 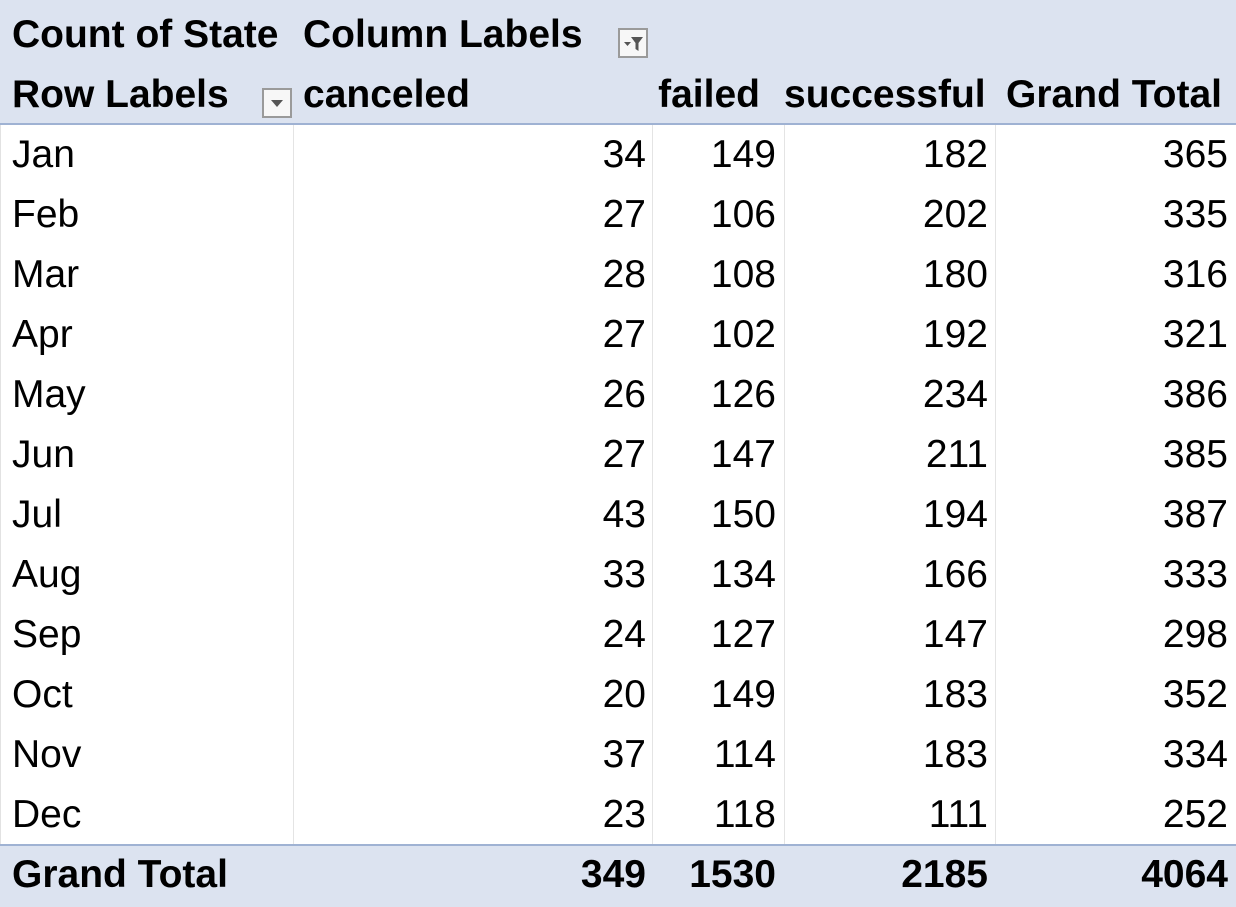 I want to click on grand-total-overall: 4064, so click(x=1184, y=874).